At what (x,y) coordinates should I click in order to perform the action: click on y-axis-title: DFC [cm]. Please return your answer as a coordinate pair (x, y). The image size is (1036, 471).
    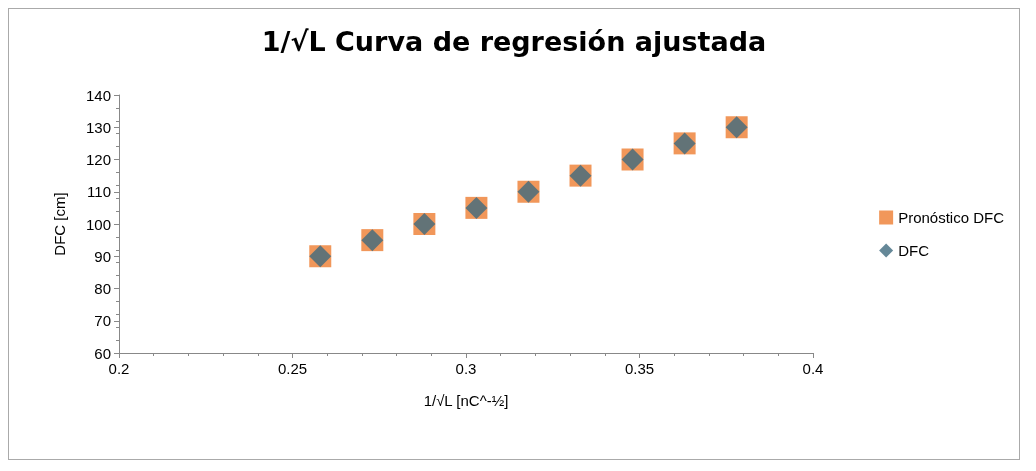
    Looking at the image, I should click on (59, 224).